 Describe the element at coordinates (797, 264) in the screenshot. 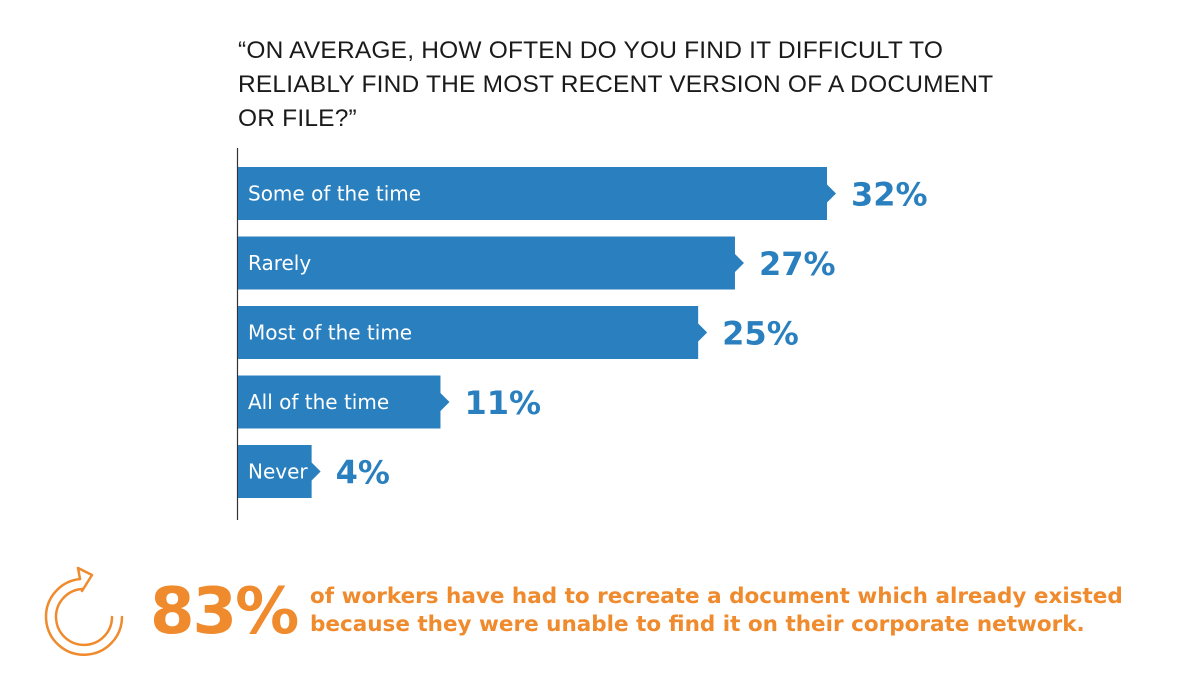

I see `bar-value-label: 27%` at that location.